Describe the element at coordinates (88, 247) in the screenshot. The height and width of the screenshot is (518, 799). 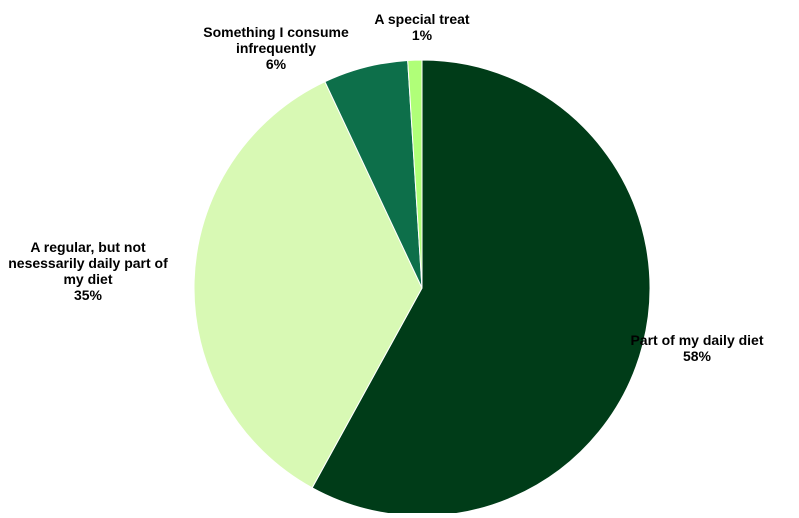
I see `pie-slice-2-label-line-1: A regular, but not` at that location.